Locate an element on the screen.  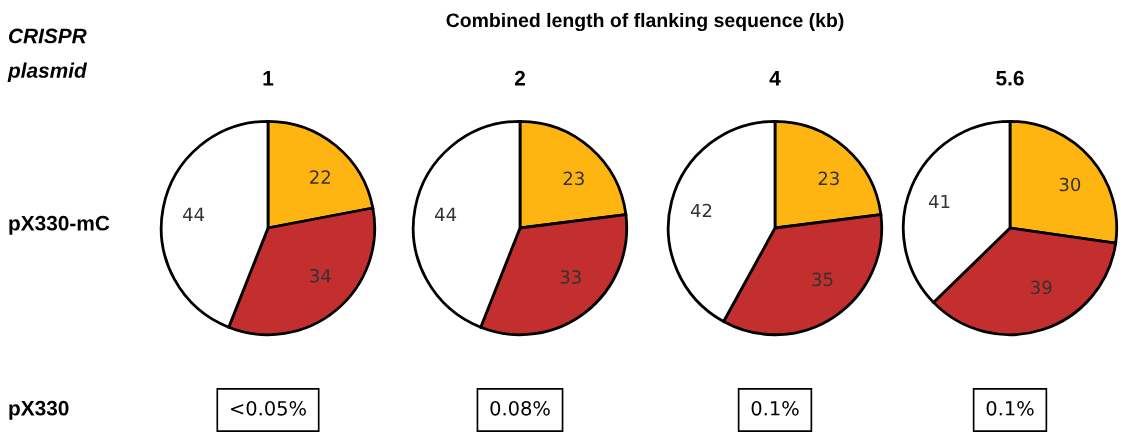
text: 0.08% is located at coordinates (520, 408).